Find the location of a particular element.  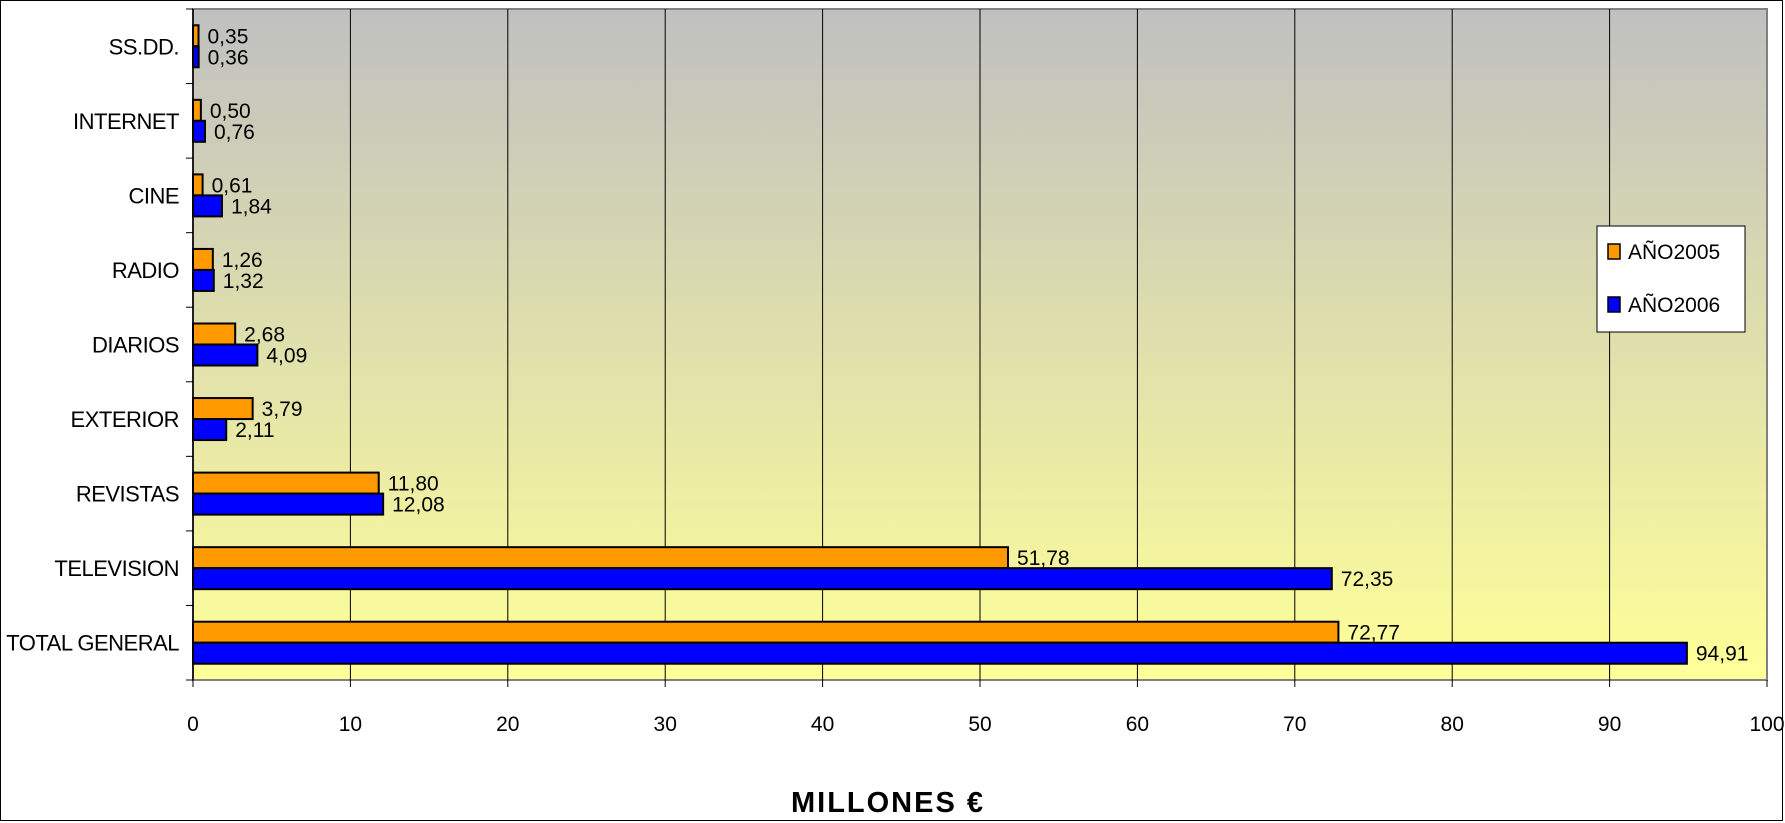

x-tick-label: 90 is located at coordinates (1609, 724).